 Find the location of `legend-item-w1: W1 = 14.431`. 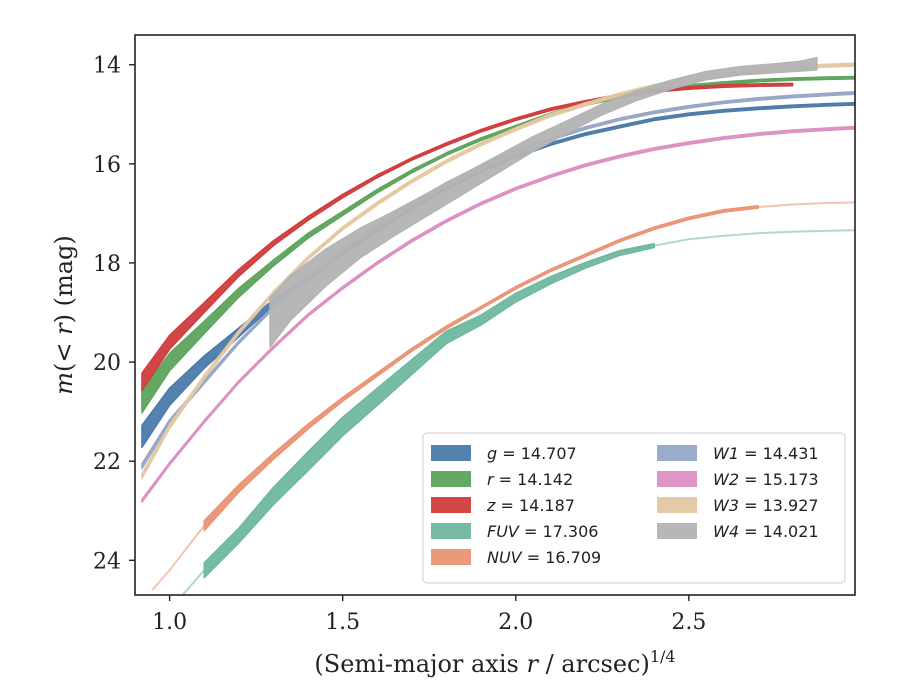

legend-item-w1: W1 = 14.431 is located at coordinates (738, 453).